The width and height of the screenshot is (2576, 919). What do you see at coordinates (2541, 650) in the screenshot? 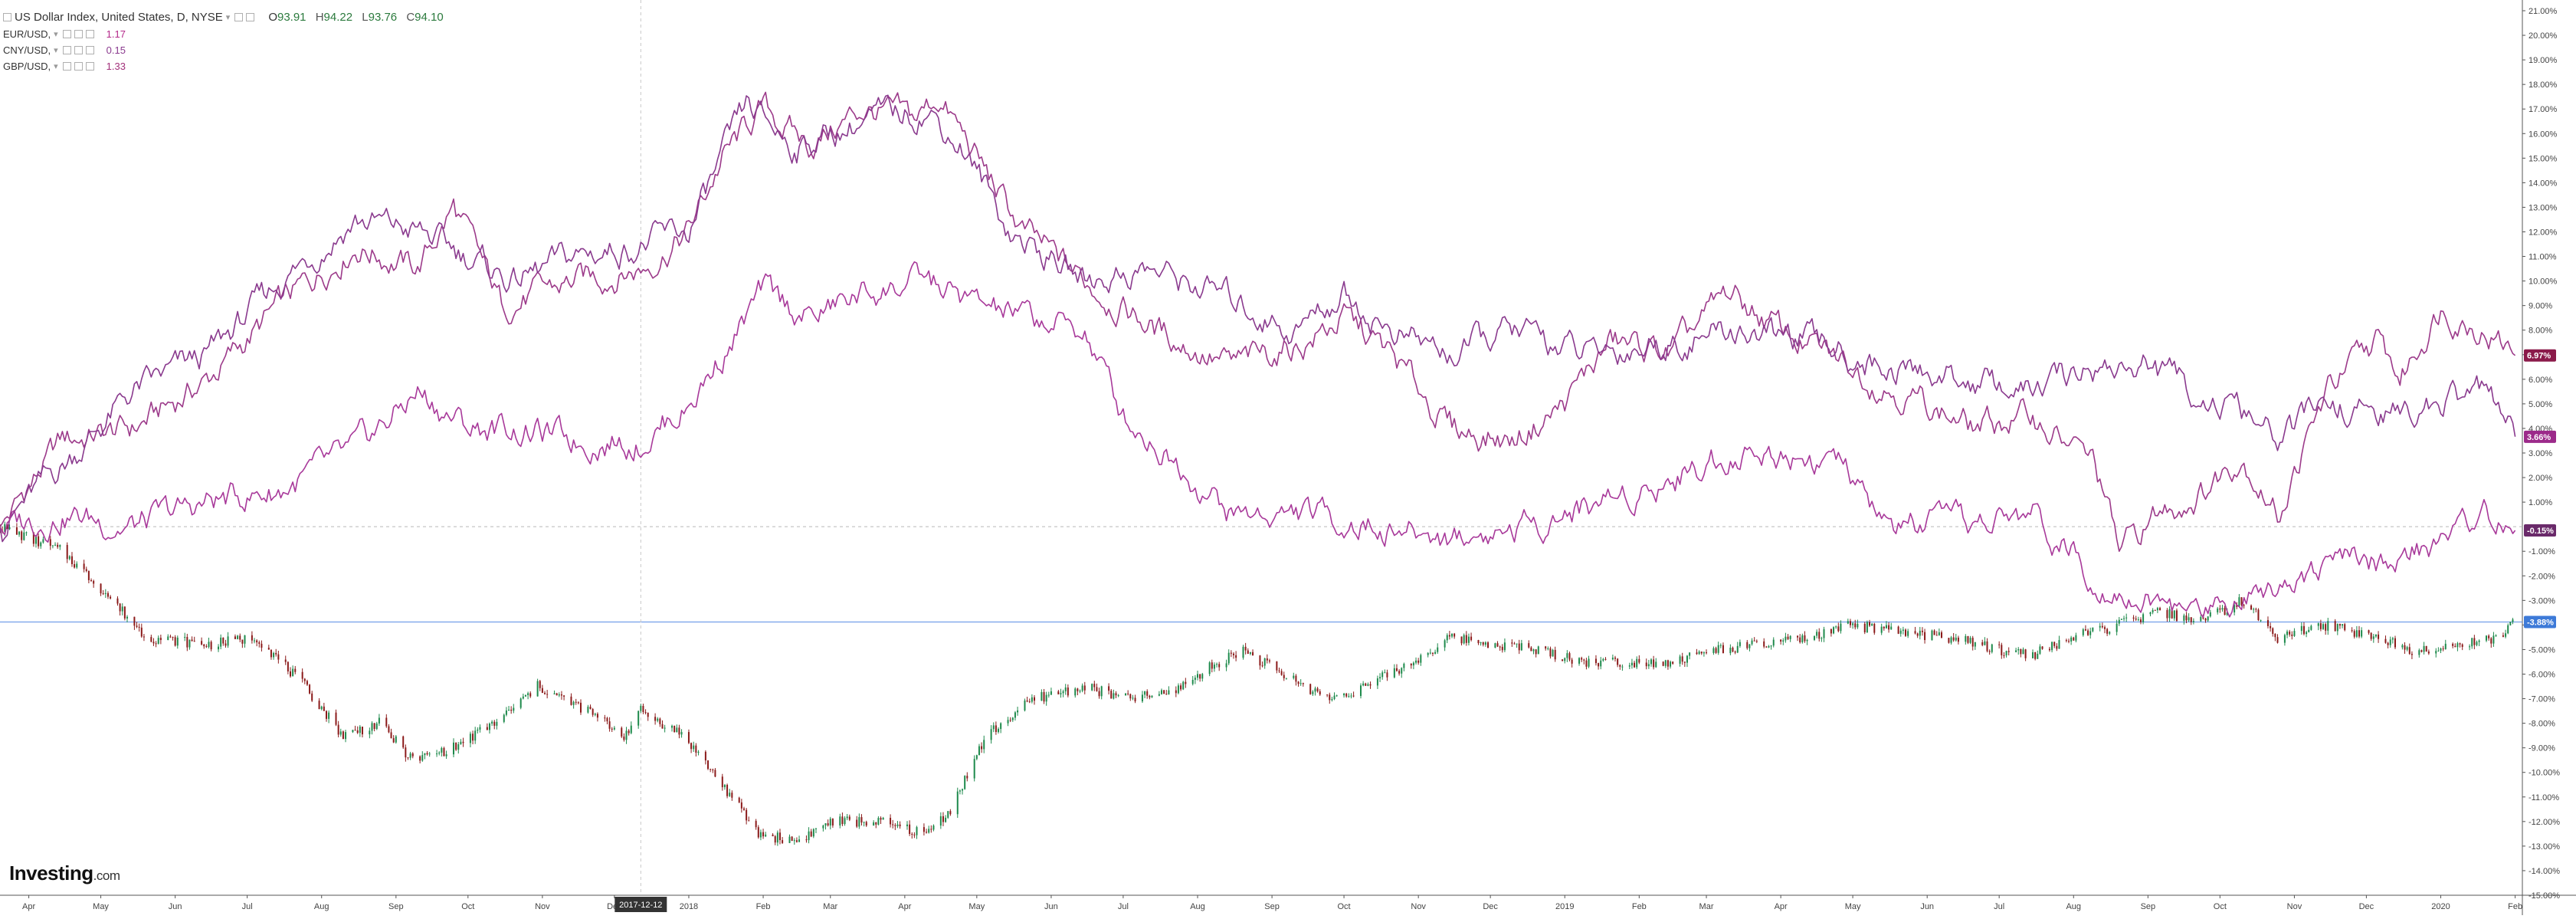
I see `y-tick-label: -5.00%` at bounding box center [2541, 650].